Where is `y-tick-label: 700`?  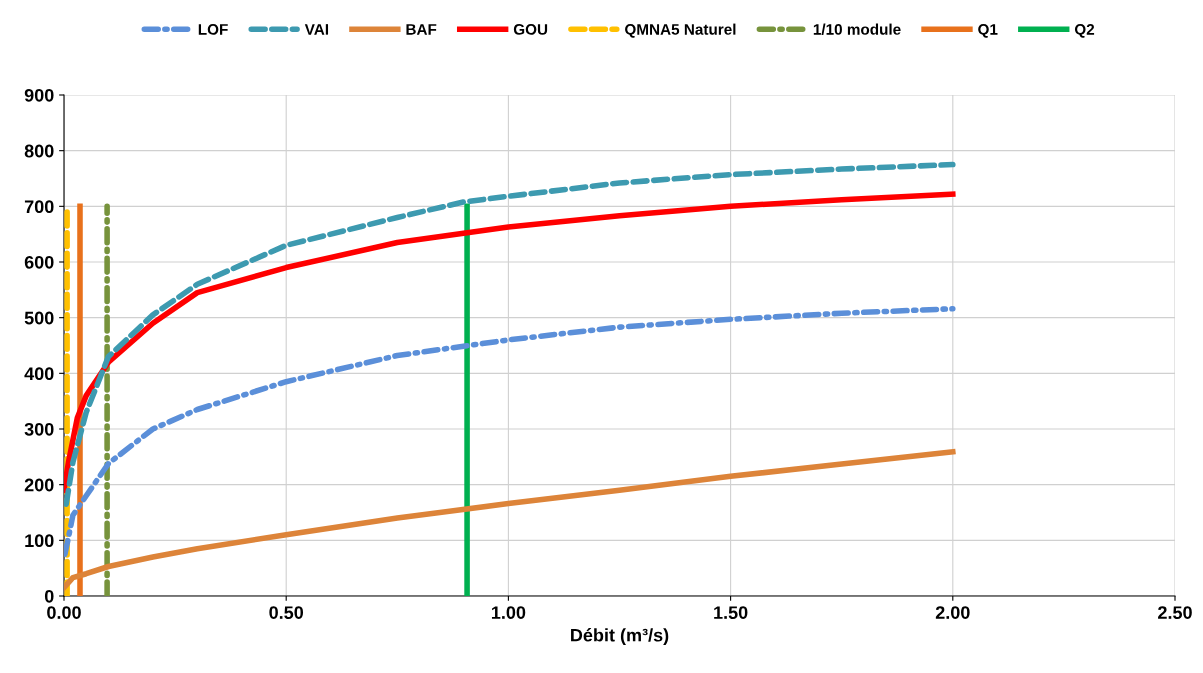
y-tick-label: 700 is located at coordinates (39, 207).